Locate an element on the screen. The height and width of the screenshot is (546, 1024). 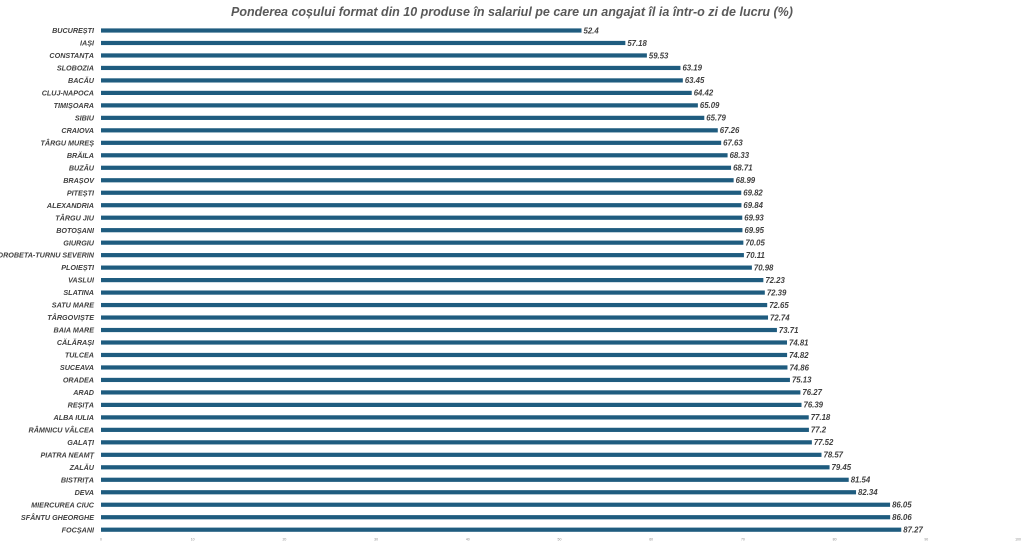
data-label: 70.11 is located at coordinates (755, 255).